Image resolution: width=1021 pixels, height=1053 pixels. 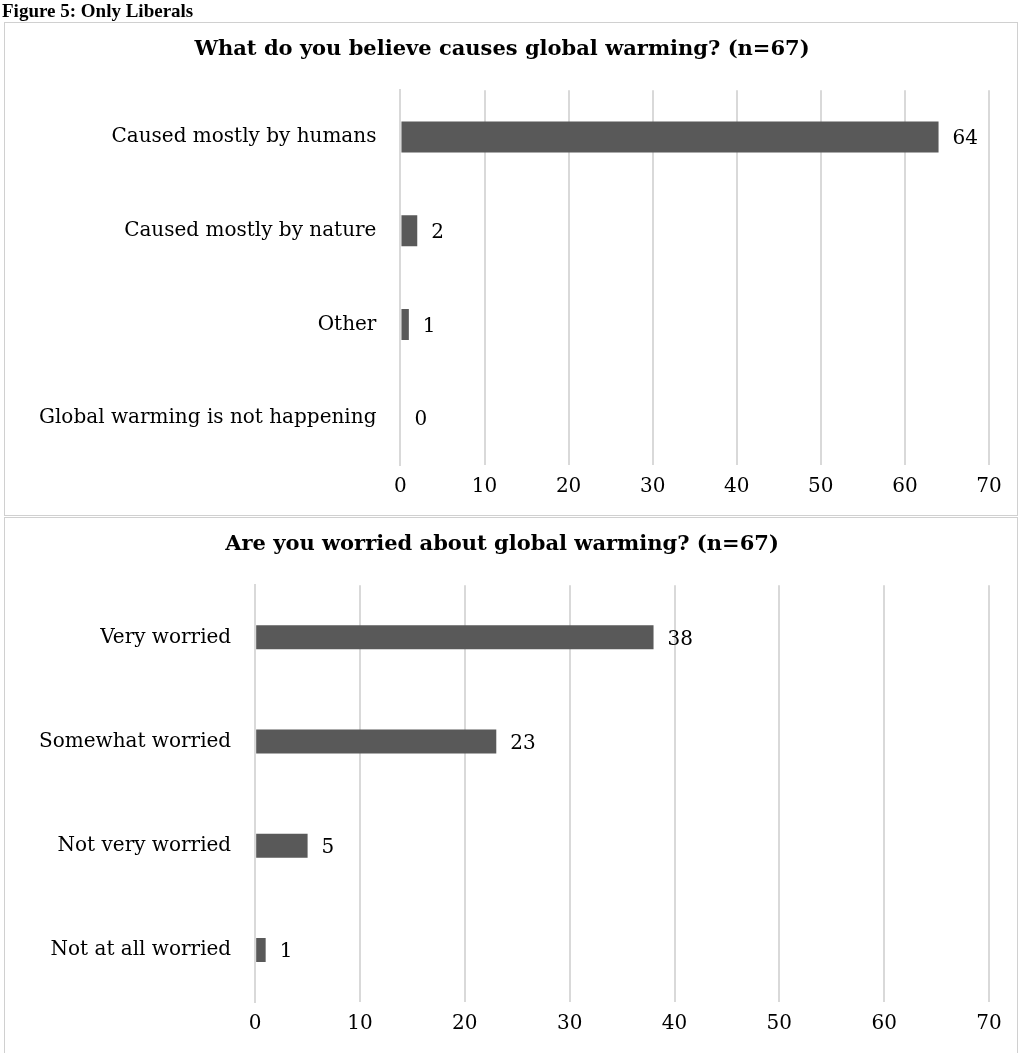 I want to click on data-label: 2, so click(x=437, y=230).